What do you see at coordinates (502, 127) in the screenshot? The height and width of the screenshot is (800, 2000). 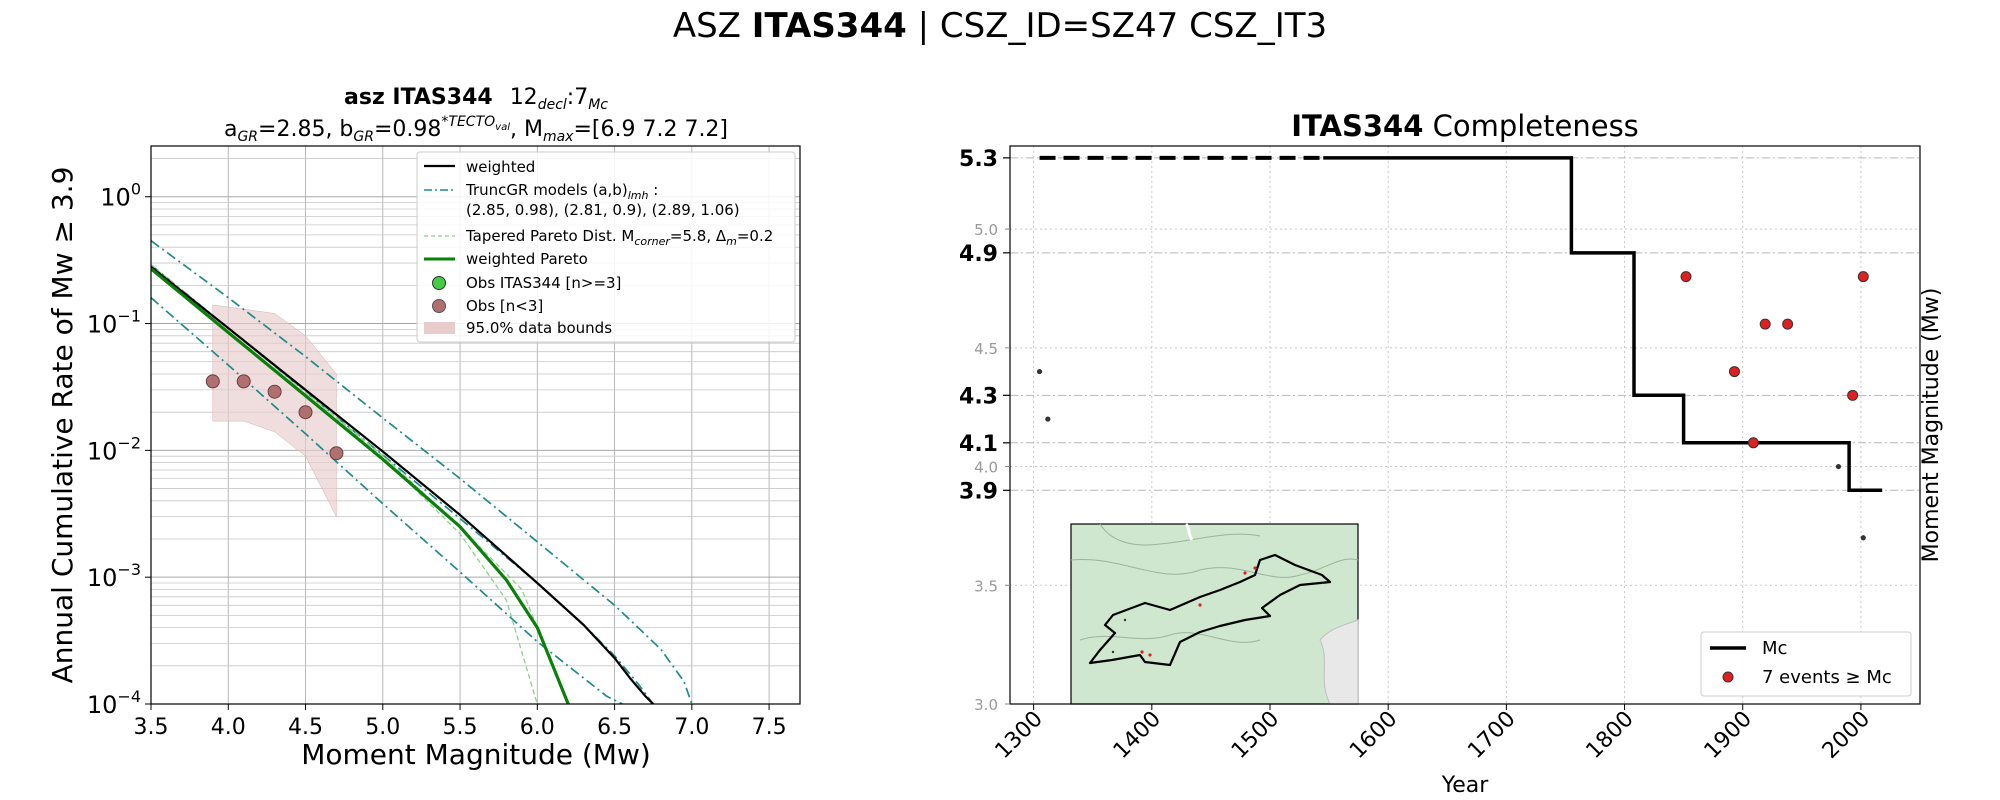 I see `left-title-b-sup-sub: val` at bounding box center [502, 127].